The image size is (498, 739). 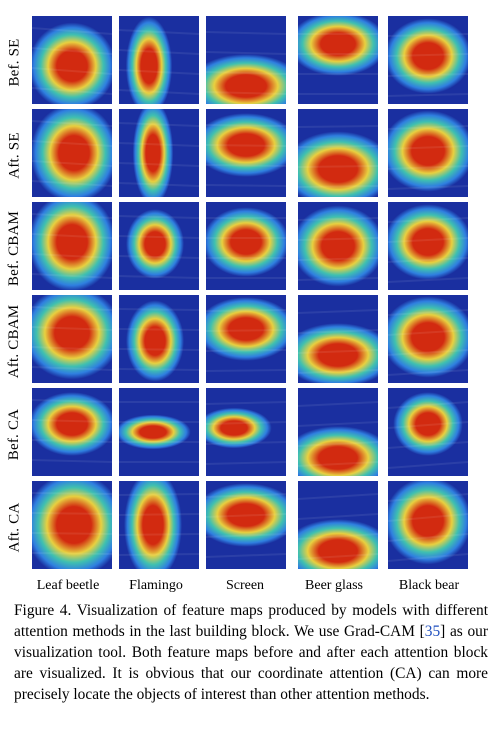 What do you see at coordinates (428, 60) in the screenshot?
I see `heatmap-r1-c5` at bounding box center [428, 60].